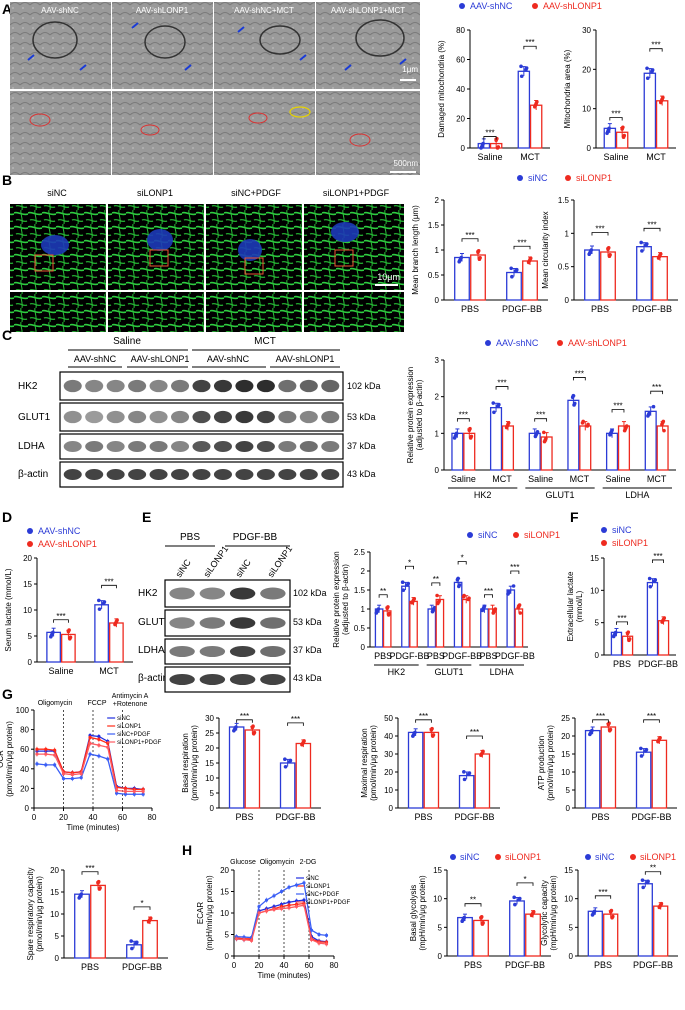 This screenshot has width=685, height=1010. What do you see at coordinates (368, 10) in the screenshot?
I see `em-label-4: AAV-shLONP1+MCT` at bounding box center [368, 10].